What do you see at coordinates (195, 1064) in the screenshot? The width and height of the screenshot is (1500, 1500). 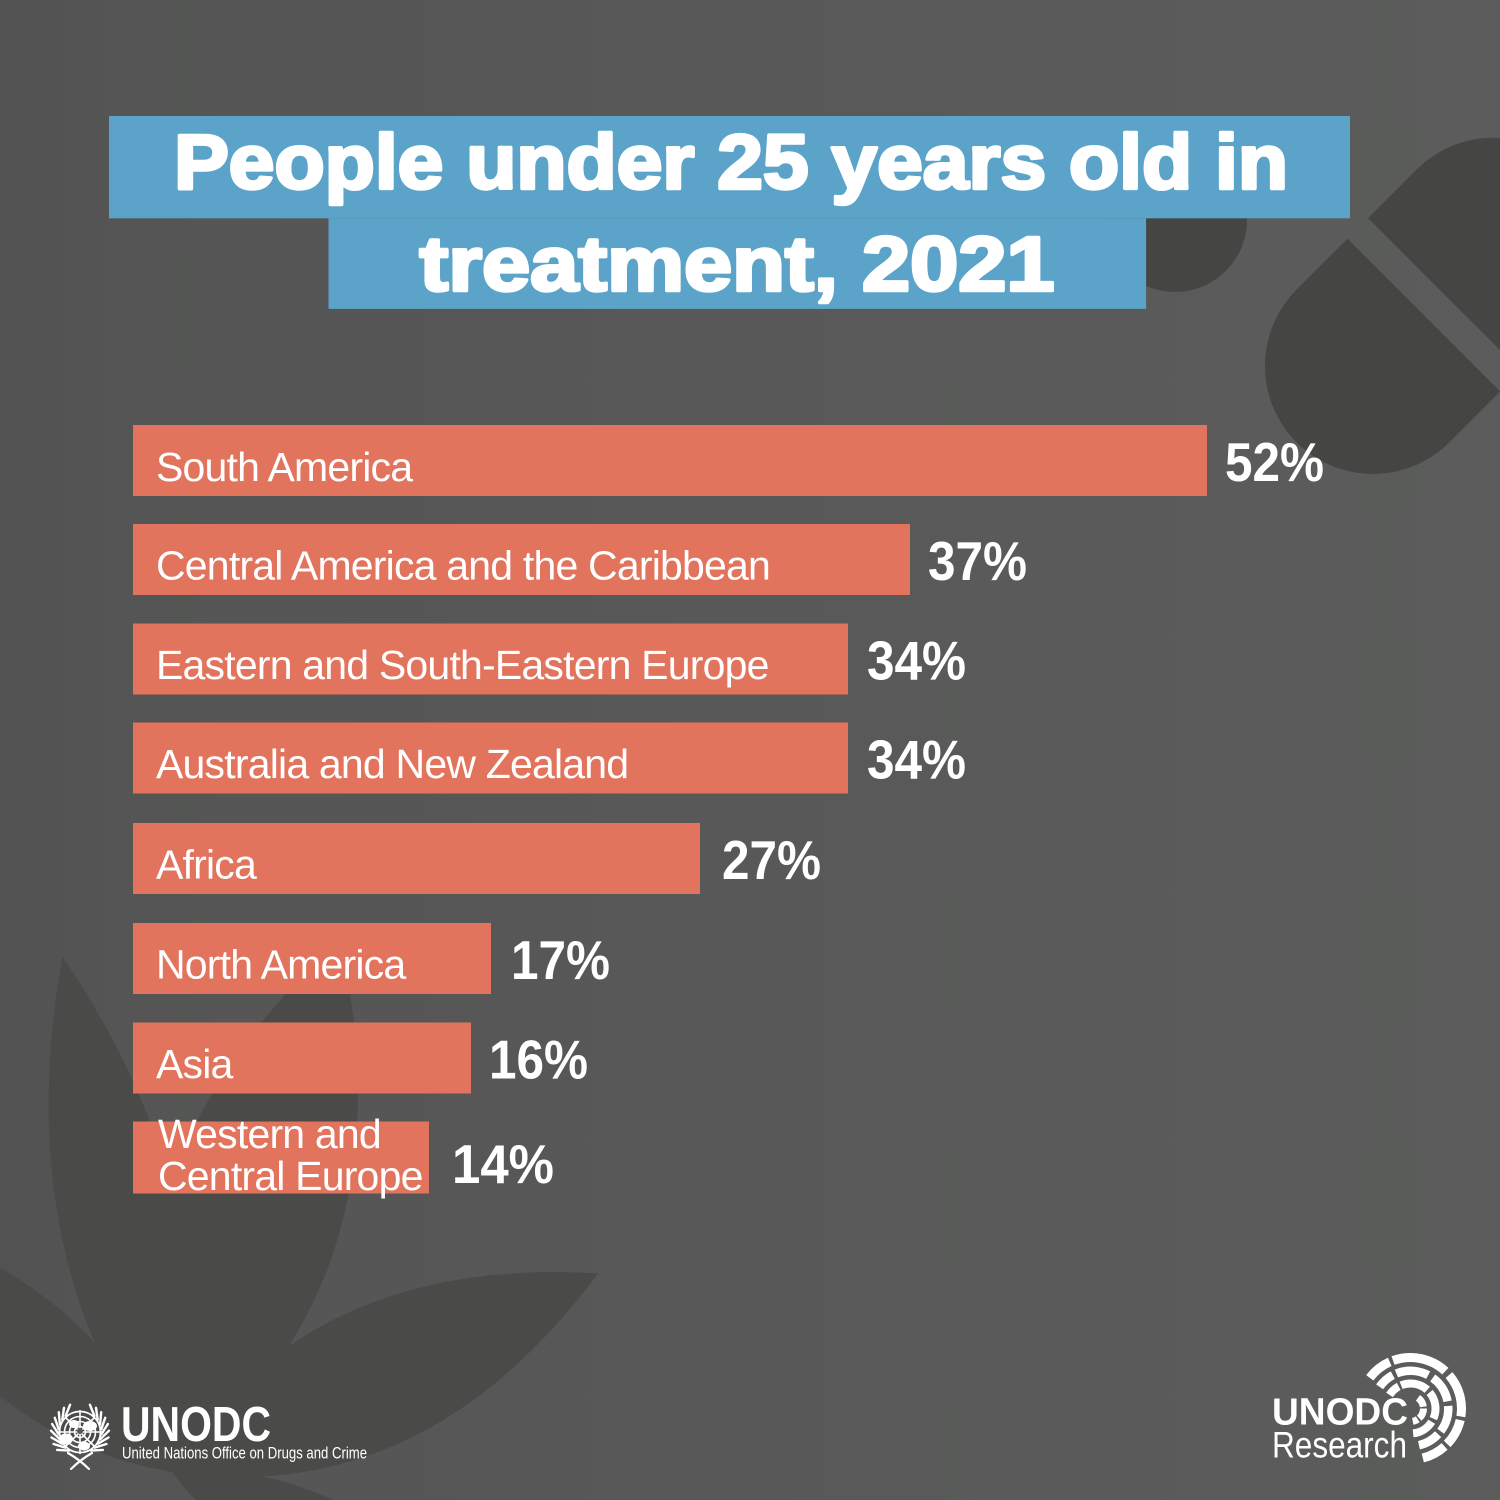 I see `svg-text: Asia` at bounding box center [195, 1064].